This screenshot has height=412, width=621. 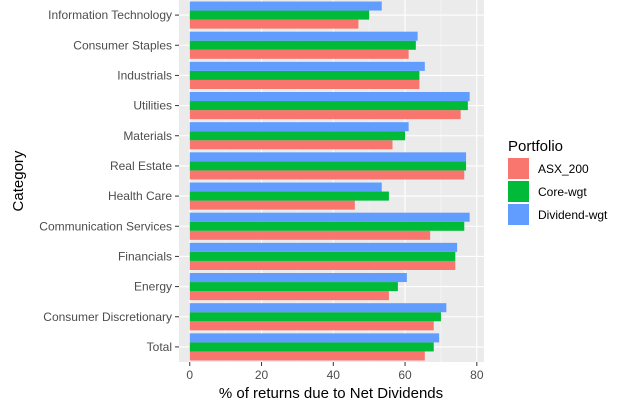 What do you see at coordinates (405, 375) in the screenshot?
I see `x-tick-label: 60` at bounding box center [405, 375].